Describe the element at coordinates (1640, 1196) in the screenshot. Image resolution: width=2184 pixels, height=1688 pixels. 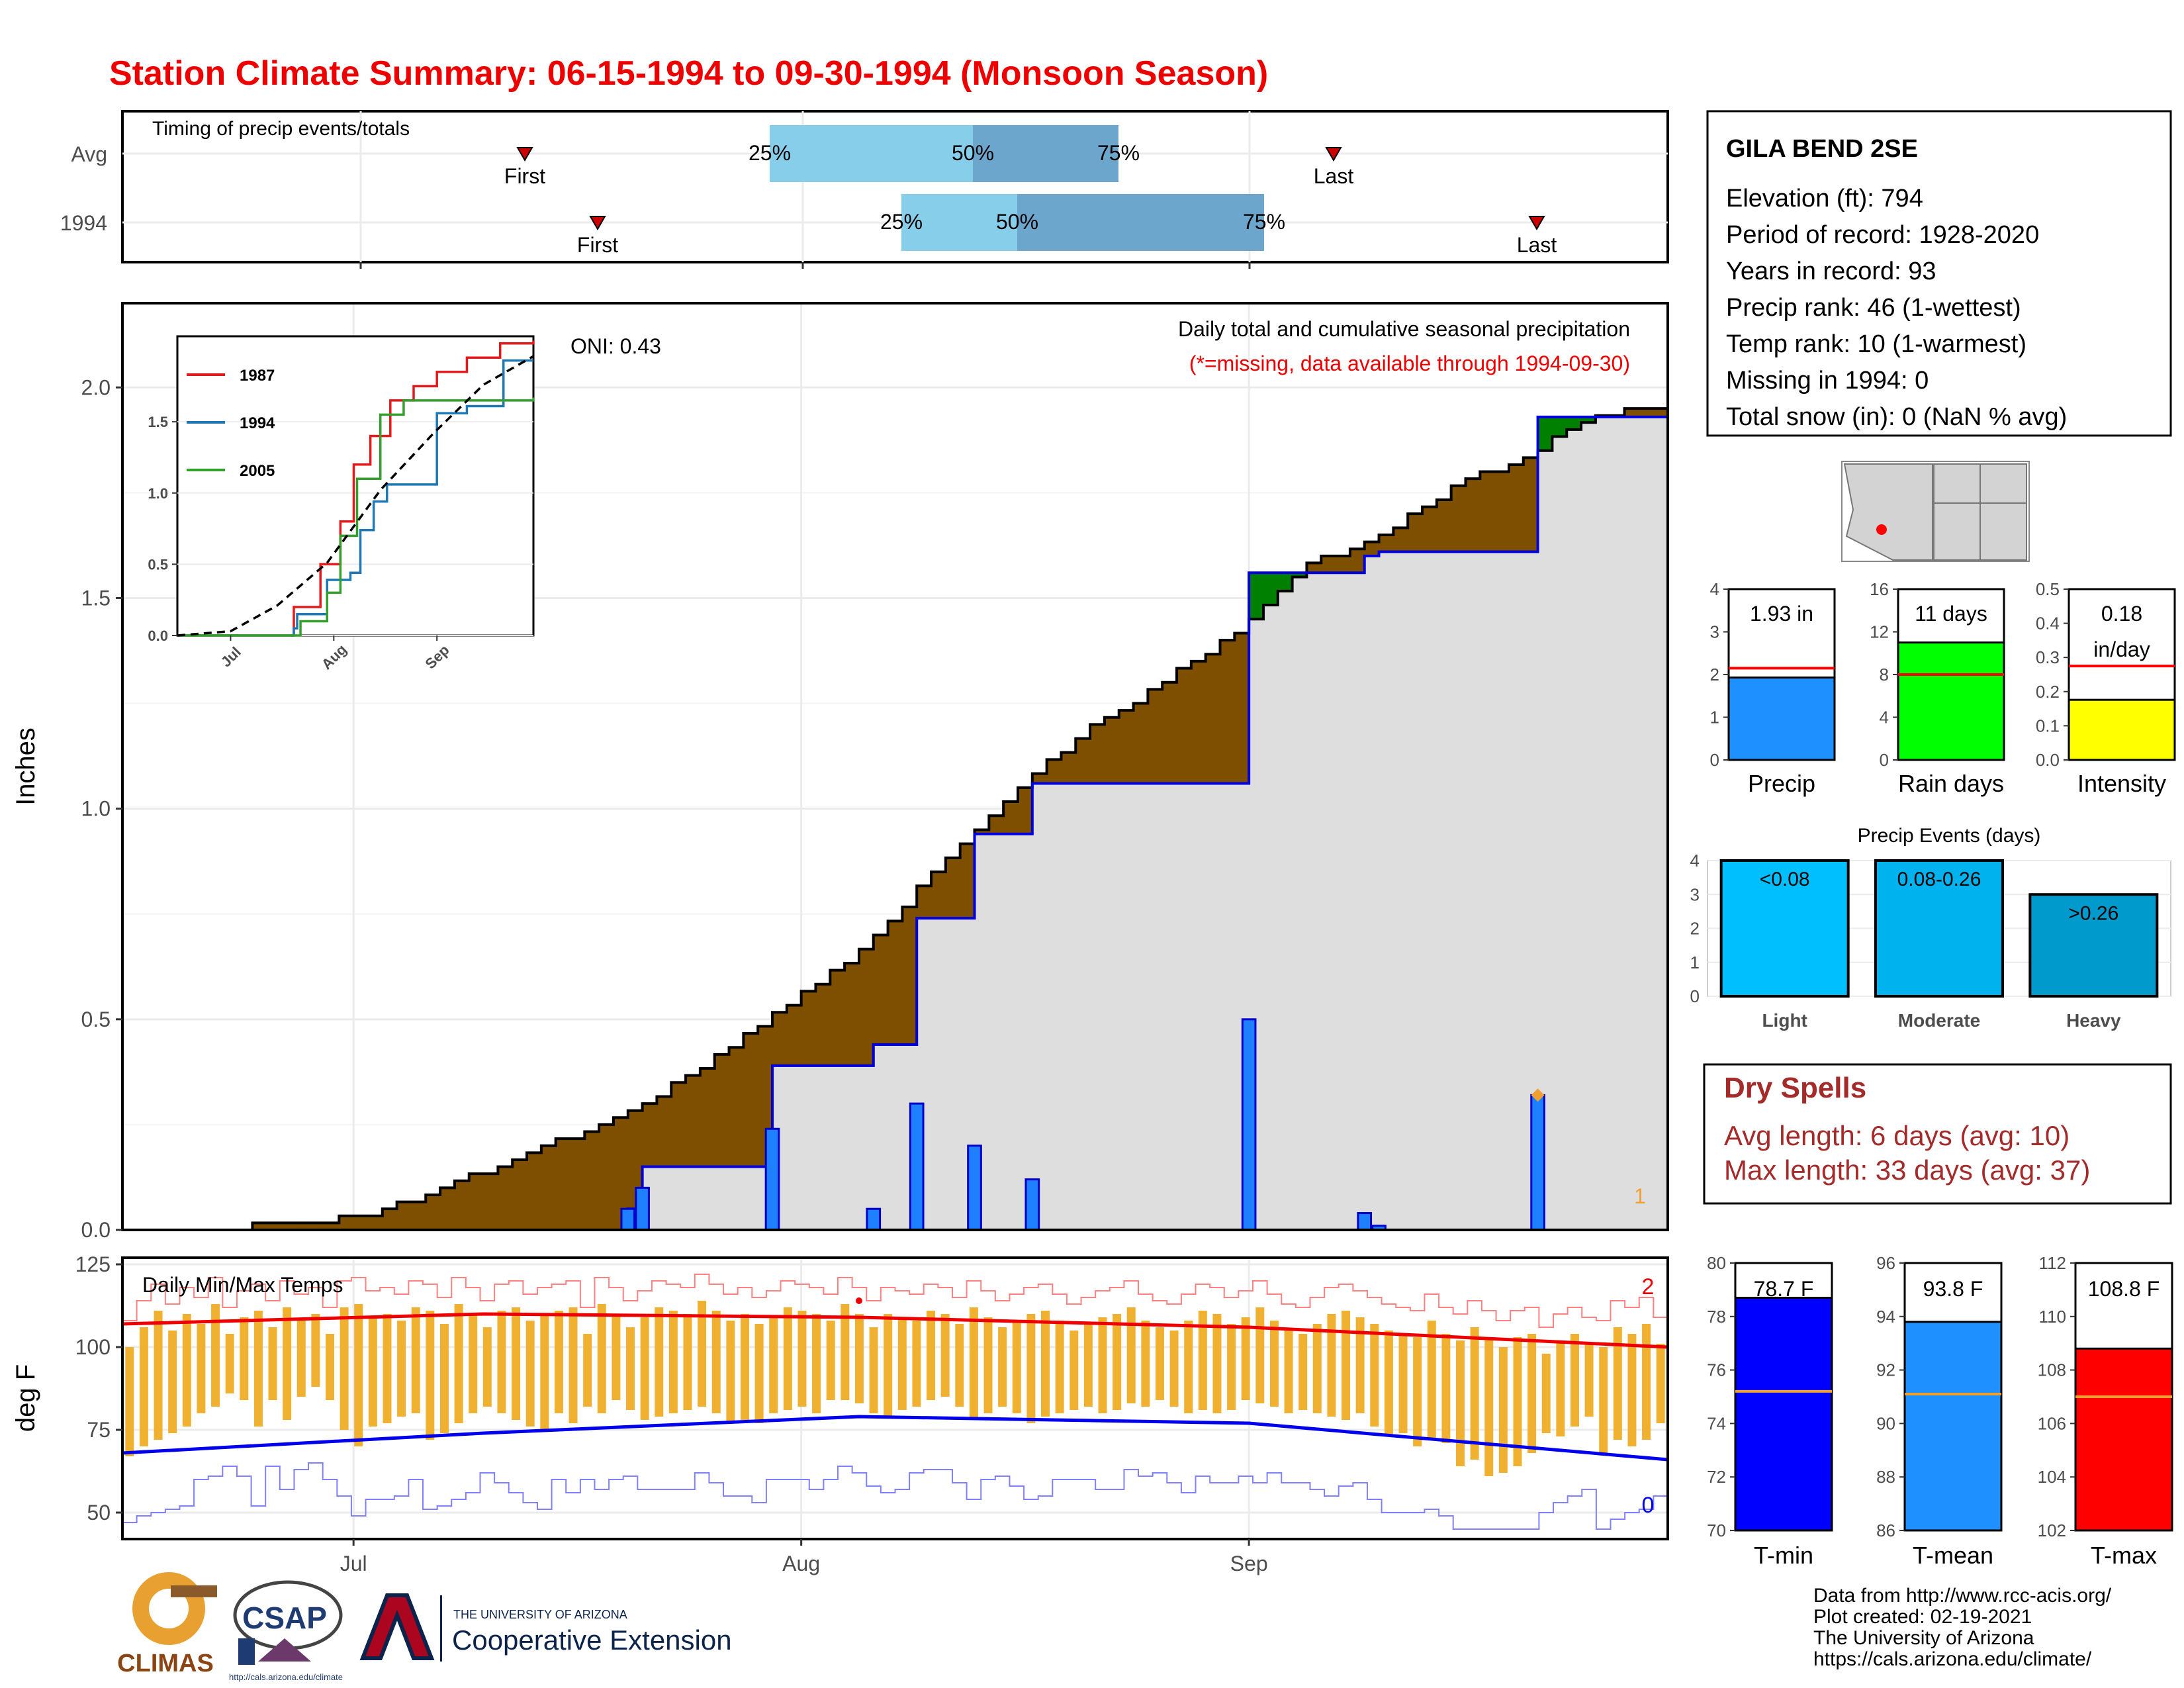
I see `missing-count: 1` at that location.